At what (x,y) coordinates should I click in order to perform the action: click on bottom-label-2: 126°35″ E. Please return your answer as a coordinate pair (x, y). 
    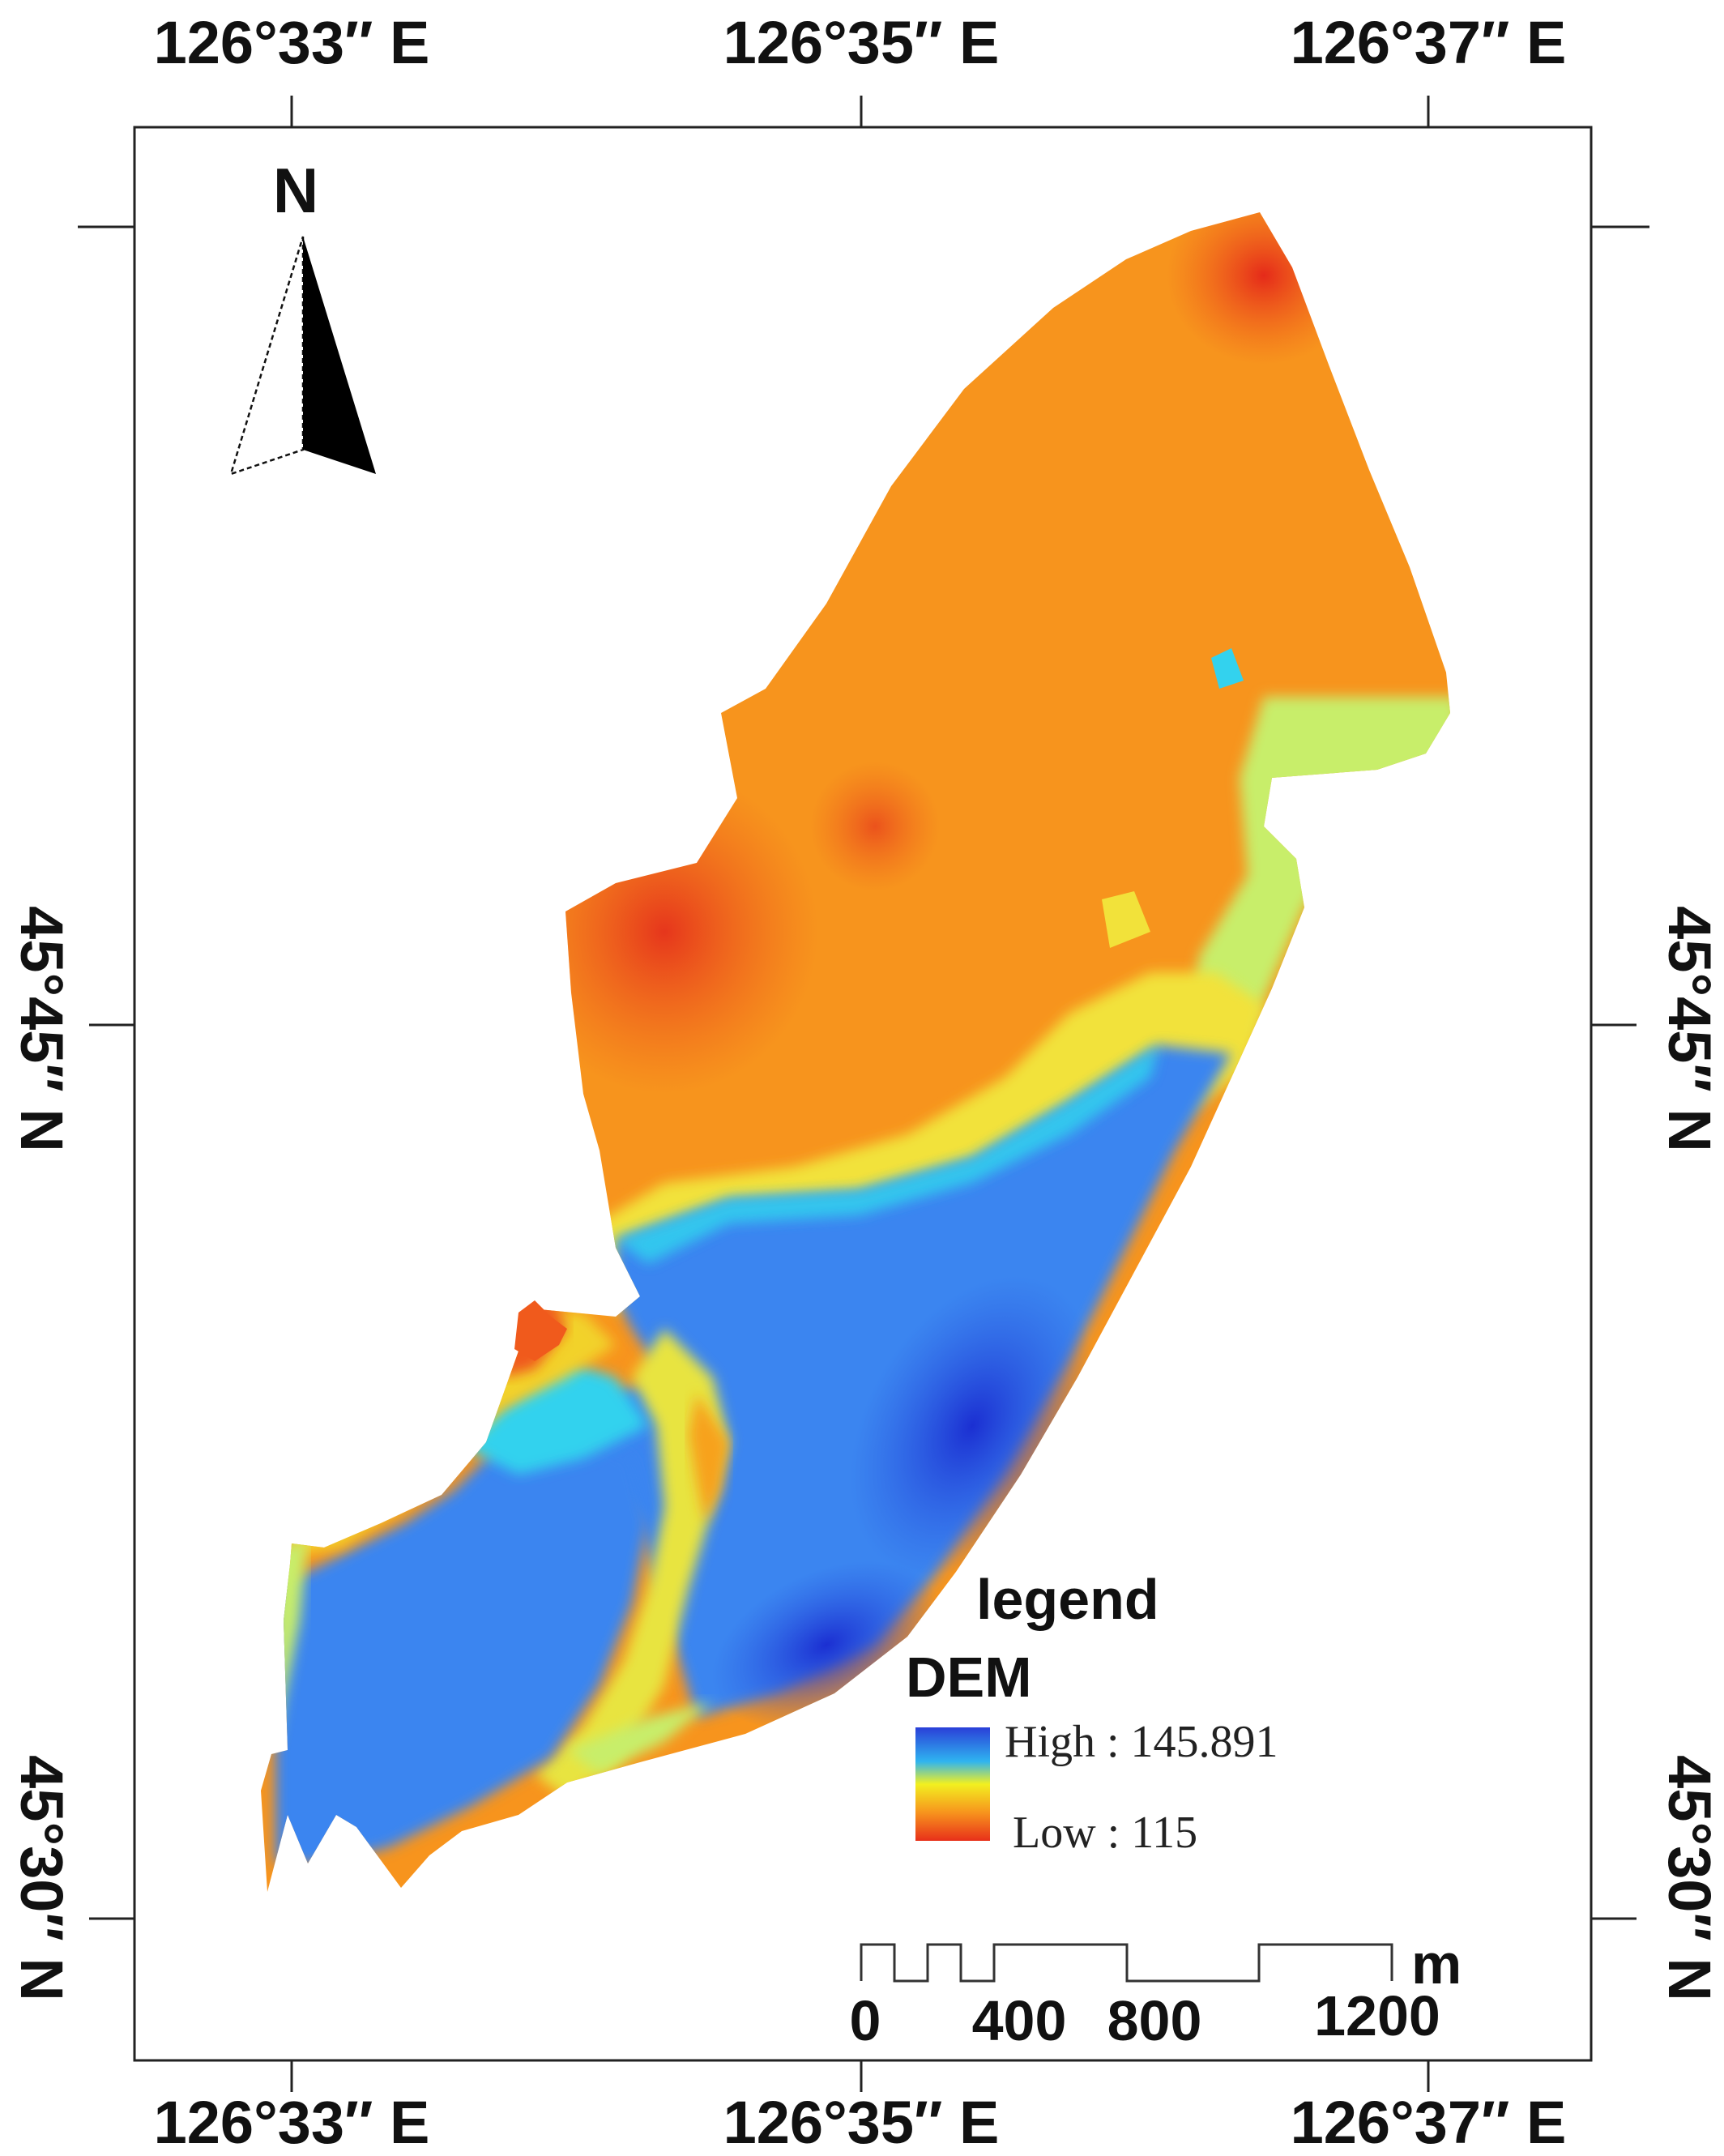
    Looking at the image, I should click on (861, 2122).